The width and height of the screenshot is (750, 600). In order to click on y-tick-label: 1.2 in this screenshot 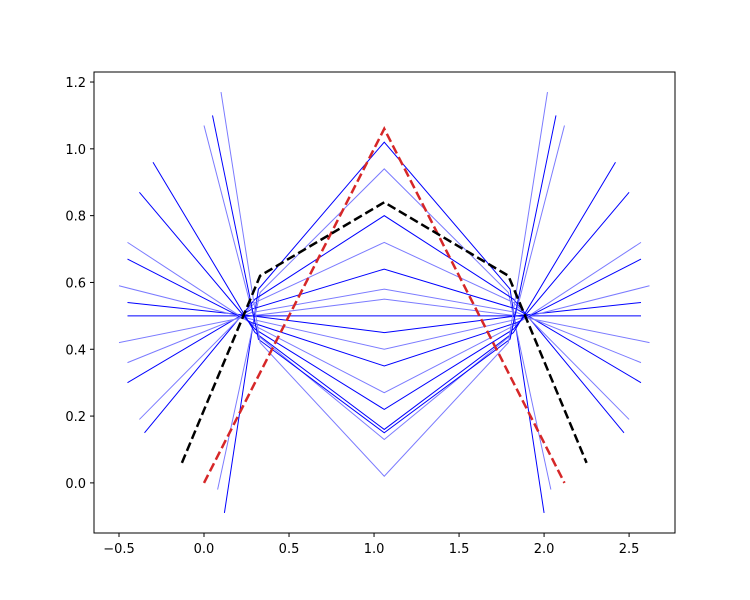, I will do `click(75, 83)`.